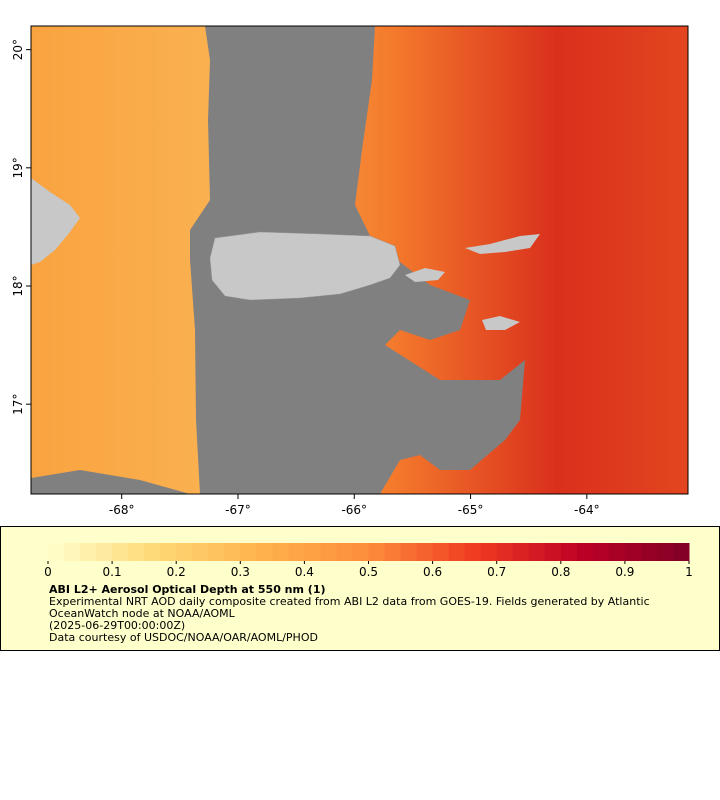  Describe the element at coordinates (122, 510) in the screenshot. I see `x-tick-label: -68°` at that location.